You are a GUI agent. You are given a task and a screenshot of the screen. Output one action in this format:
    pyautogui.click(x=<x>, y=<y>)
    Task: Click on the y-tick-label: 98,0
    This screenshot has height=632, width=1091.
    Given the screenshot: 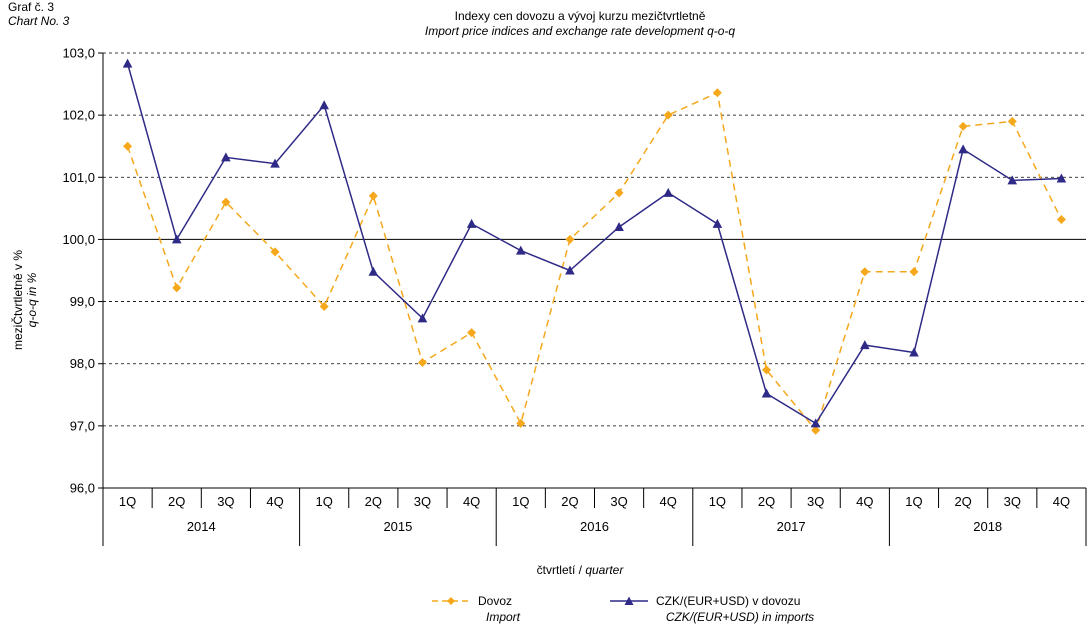 What is the action you would take?
    pyautogui.click(x=82, y=363)
    